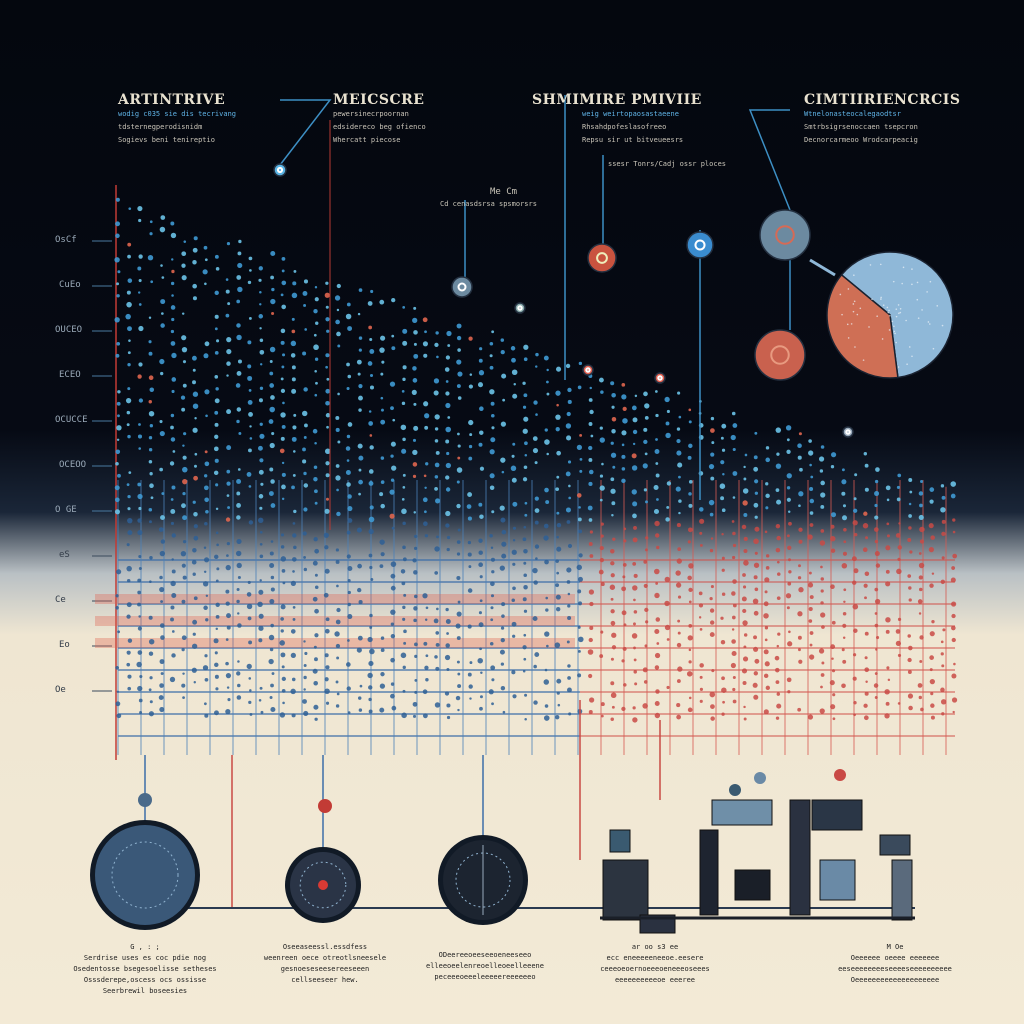  What do you see at coordinates (624, 127) in the screenshot?
I see `section-line: Rhsahdpofeslasofreeo` at bounding box center [624, 127].